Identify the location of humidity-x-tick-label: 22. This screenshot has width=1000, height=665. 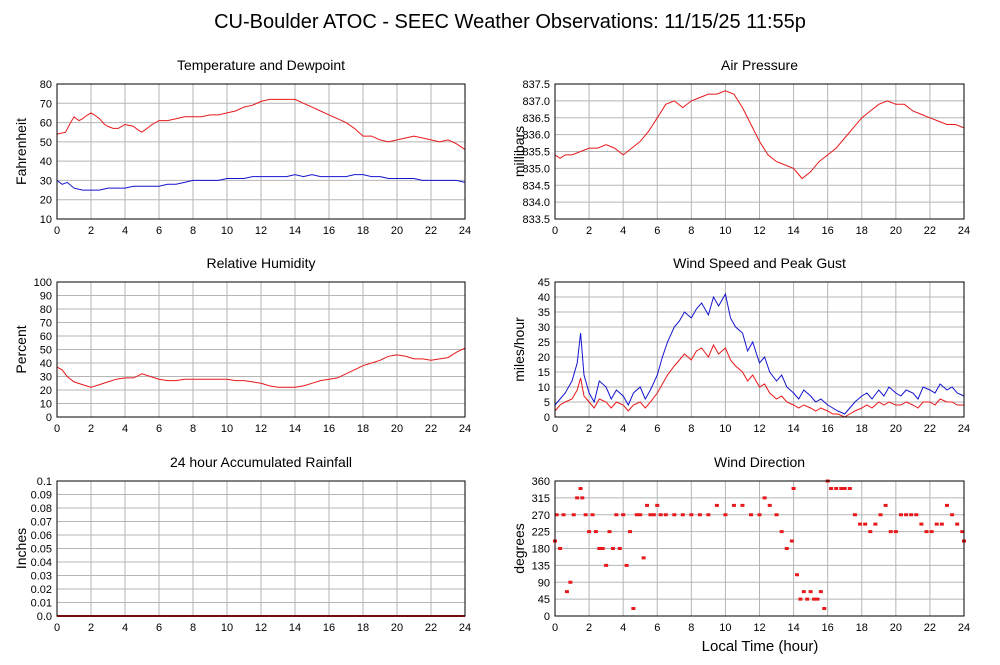
(431, 429).